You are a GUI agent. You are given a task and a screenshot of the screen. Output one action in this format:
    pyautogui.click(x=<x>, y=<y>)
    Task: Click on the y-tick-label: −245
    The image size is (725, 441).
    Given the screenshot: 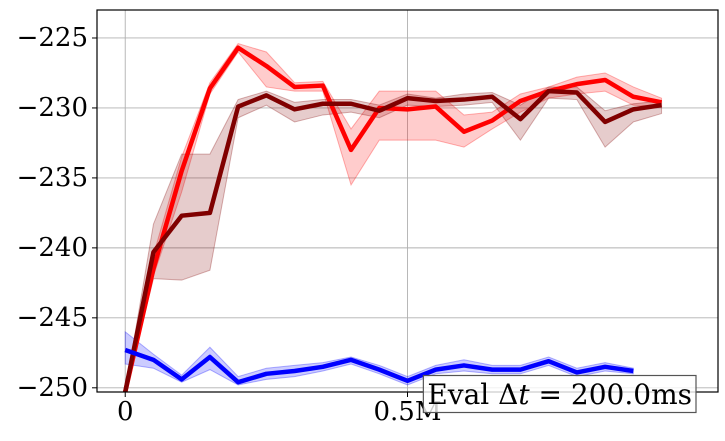 What is the action you would take?
    pyautogui.click(x=52, y=318)
    